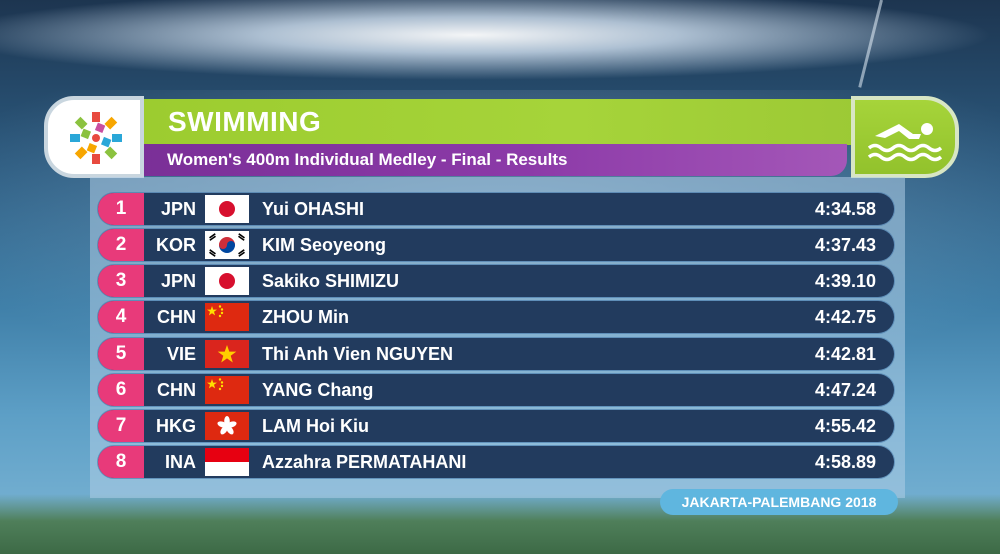 The width and height of the screenshot is (1000, 554). What do you see at coordinates (121, 281) in the screenshot?
I see `rank-badge: 3` at bounding box center [121, 281].